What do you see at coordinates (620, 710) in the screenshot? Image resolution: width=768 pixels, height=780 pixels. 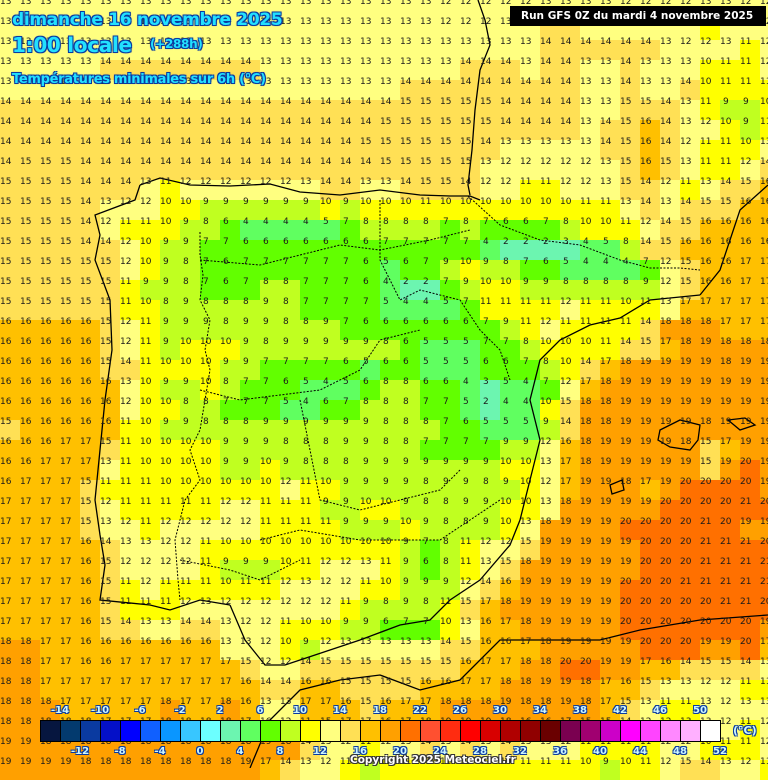 I see `scale-label-top: 42` at bounding box center [620, 710].